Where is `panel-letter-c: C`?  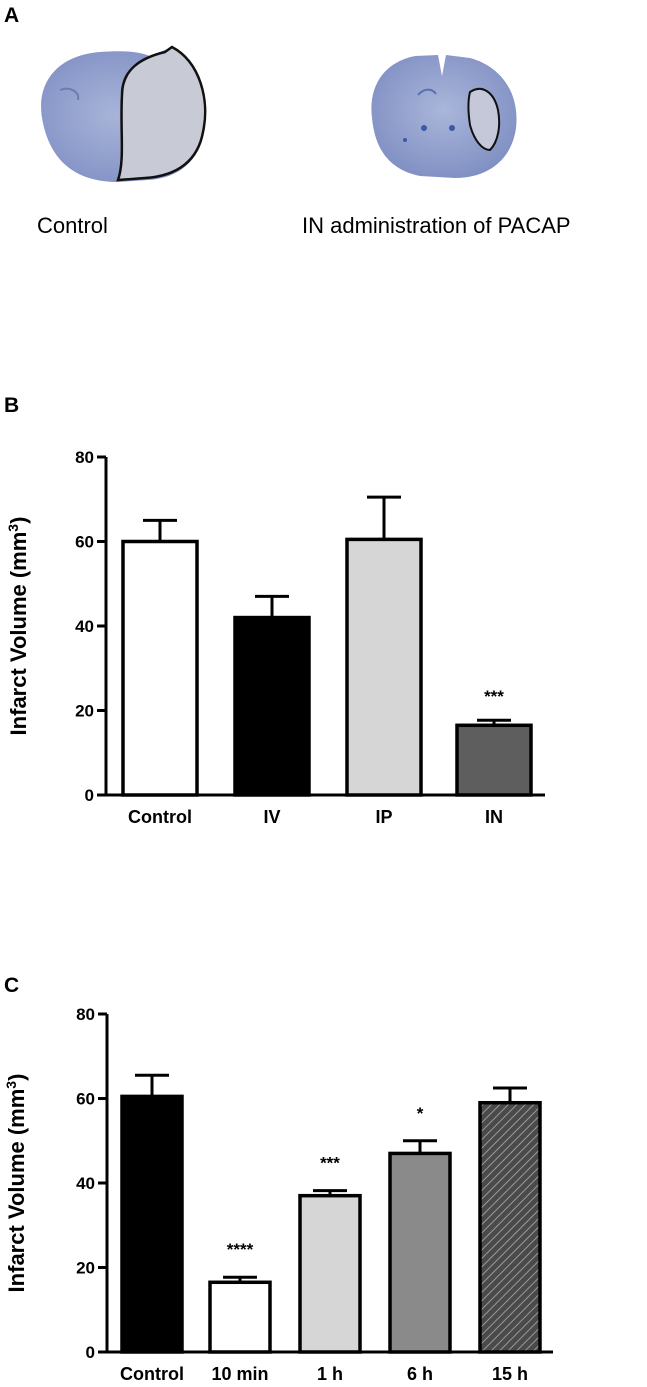
panel-letter-c: C is located at coordinates (12, 985).